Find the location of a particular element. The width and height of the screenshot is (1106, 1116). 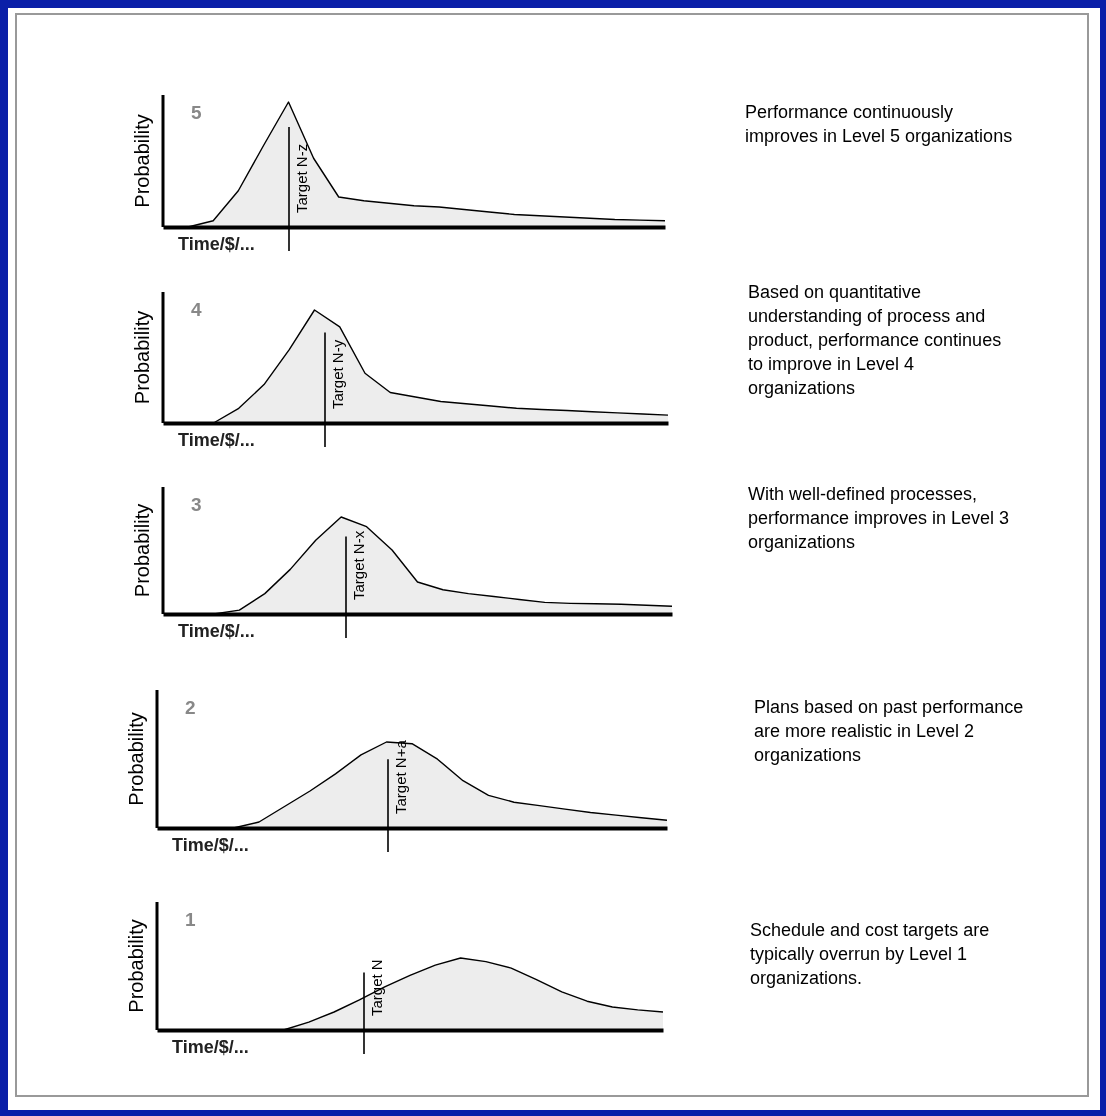

text: Target N-y is located at coordinates (337, 374).